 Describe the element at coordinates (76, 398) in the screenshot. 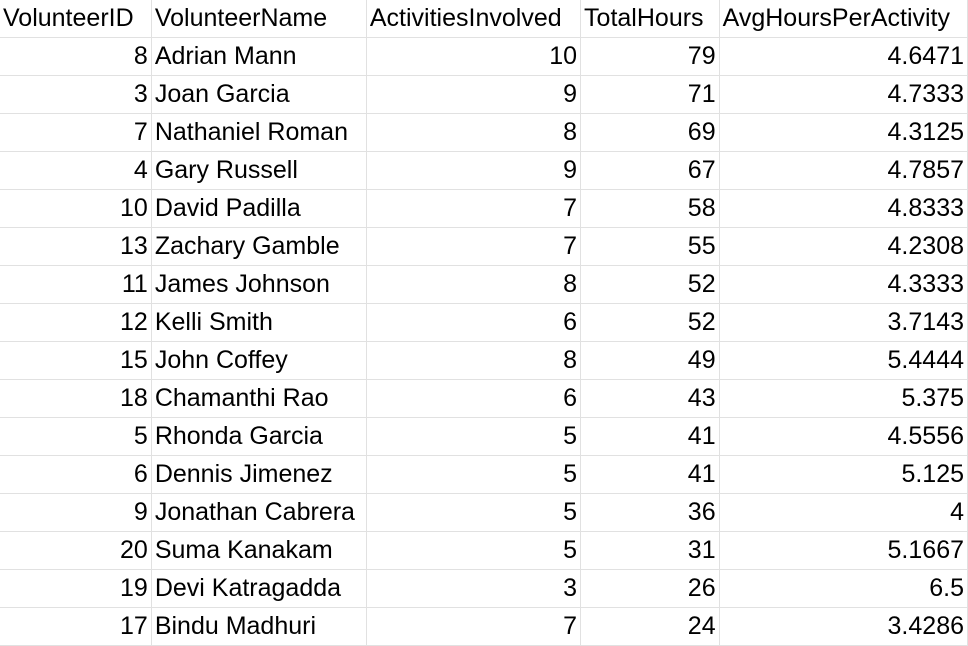

I see `volunteer-id-cell: 18` at that location.